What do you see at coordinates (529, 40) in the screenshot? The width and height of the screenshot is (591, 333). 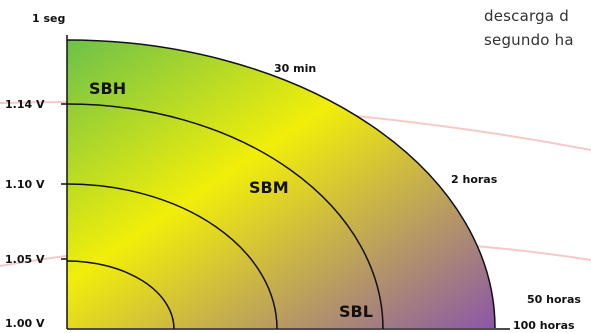 I see `paragraph-line-2: segundo ha` at bounding box center [529, 40].